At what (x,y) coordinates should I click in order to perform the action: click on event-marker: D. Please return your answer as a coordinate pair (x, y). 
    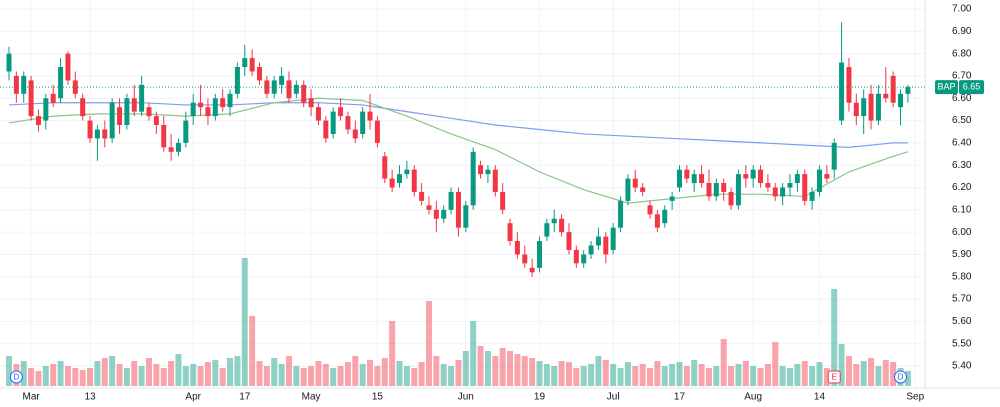
    Looking at the image, I should click on (16, 377).